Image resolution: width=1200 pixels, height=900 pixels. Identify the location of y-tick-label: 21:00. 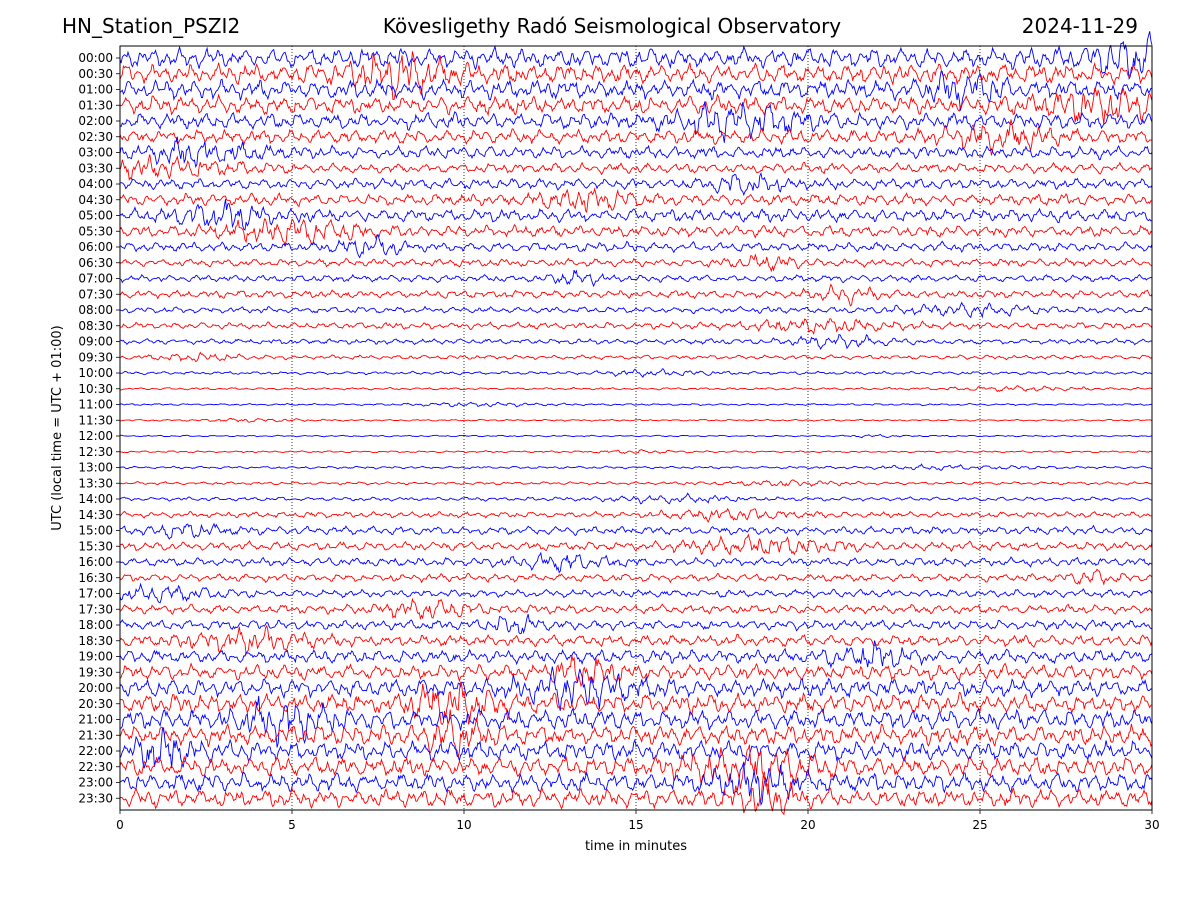
(95, 720).